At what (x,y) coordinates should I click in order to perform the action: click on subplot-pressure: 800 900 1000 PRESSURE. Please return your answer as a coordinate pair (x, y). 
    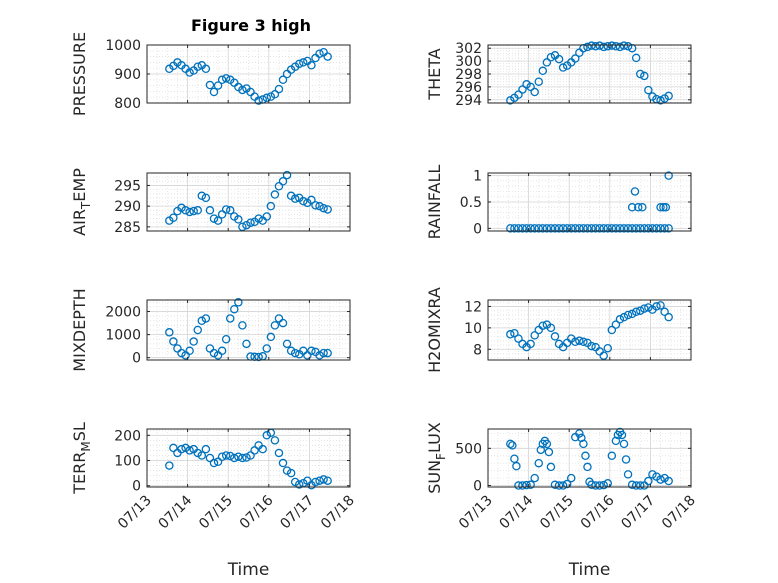
    Looking at the image, I should click on (210, 74).